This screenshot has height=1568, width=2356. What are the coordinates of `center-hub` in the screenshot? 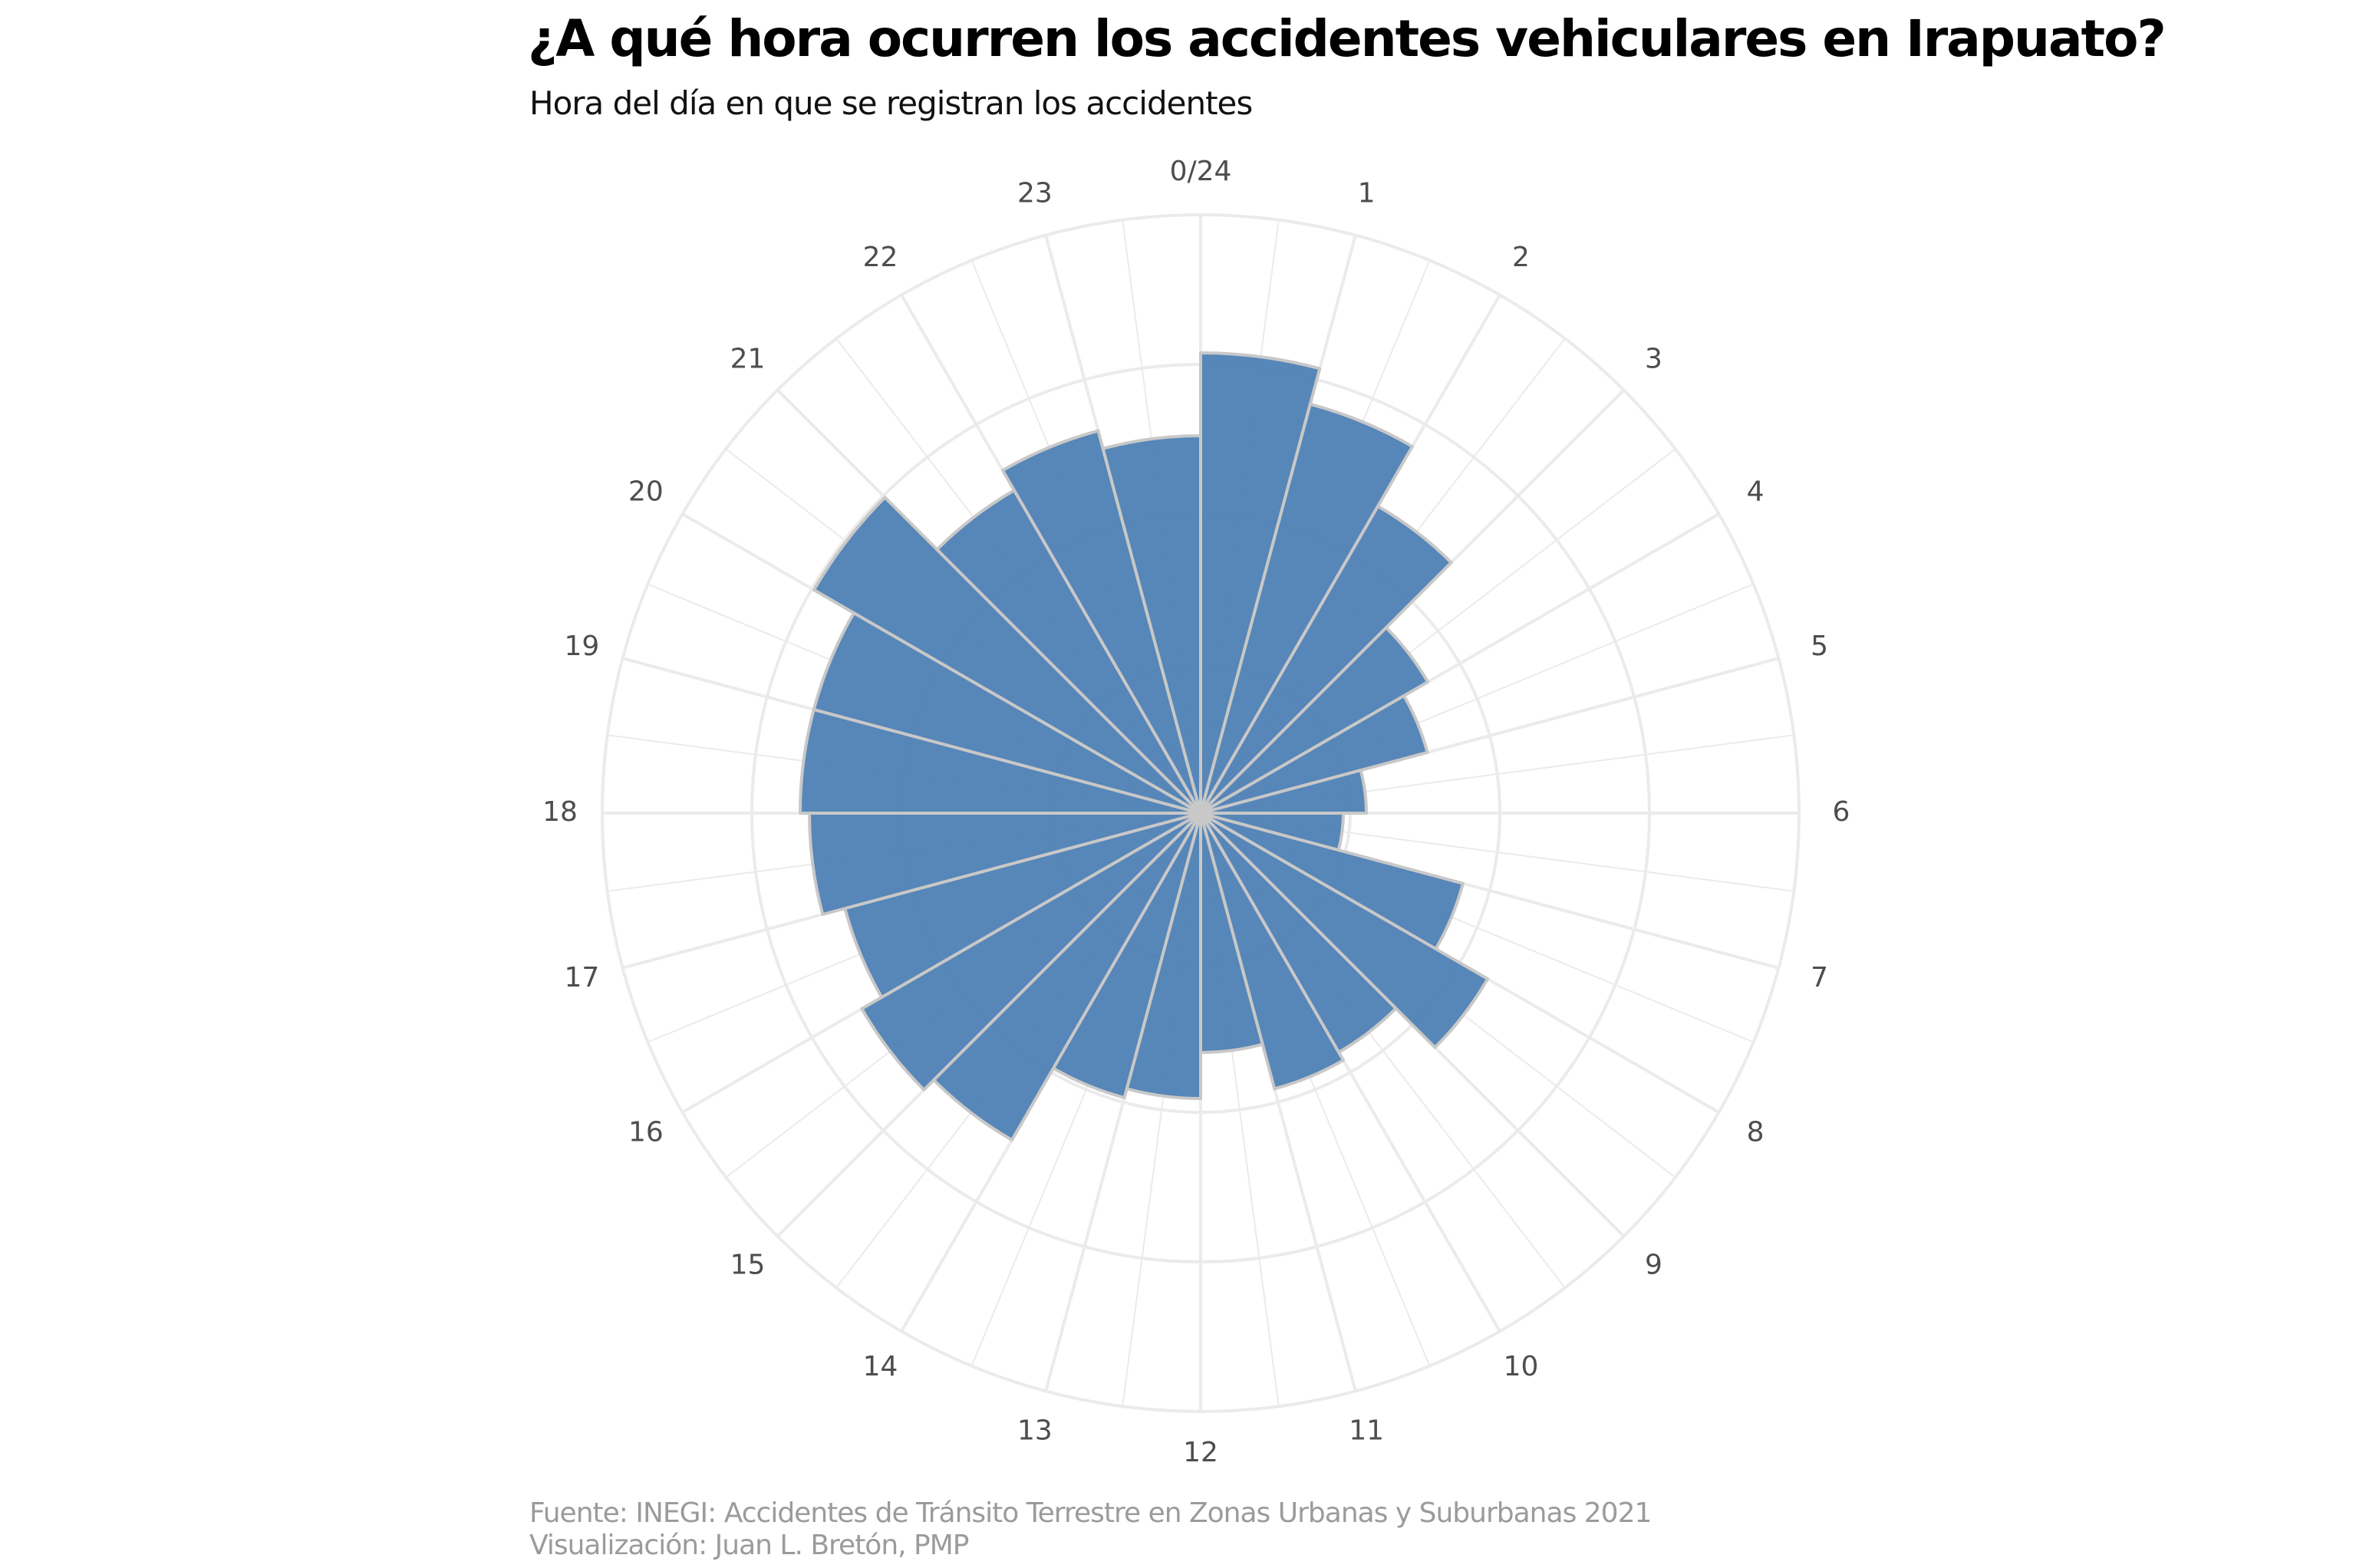 It's located at (1200, 813).